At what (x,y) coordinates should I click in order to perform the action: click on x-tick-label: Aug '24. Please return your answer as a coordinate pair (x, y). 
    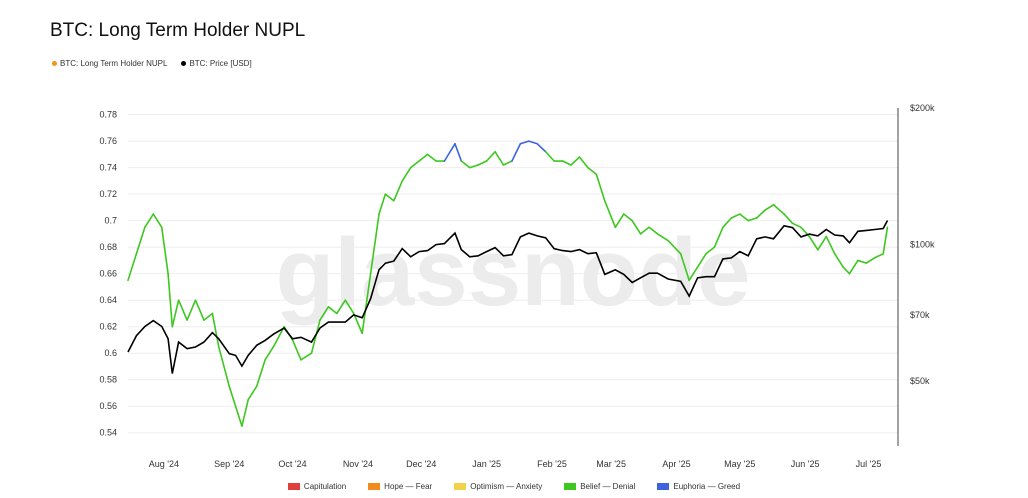
    Looking at the image, I should click on (164, 464).